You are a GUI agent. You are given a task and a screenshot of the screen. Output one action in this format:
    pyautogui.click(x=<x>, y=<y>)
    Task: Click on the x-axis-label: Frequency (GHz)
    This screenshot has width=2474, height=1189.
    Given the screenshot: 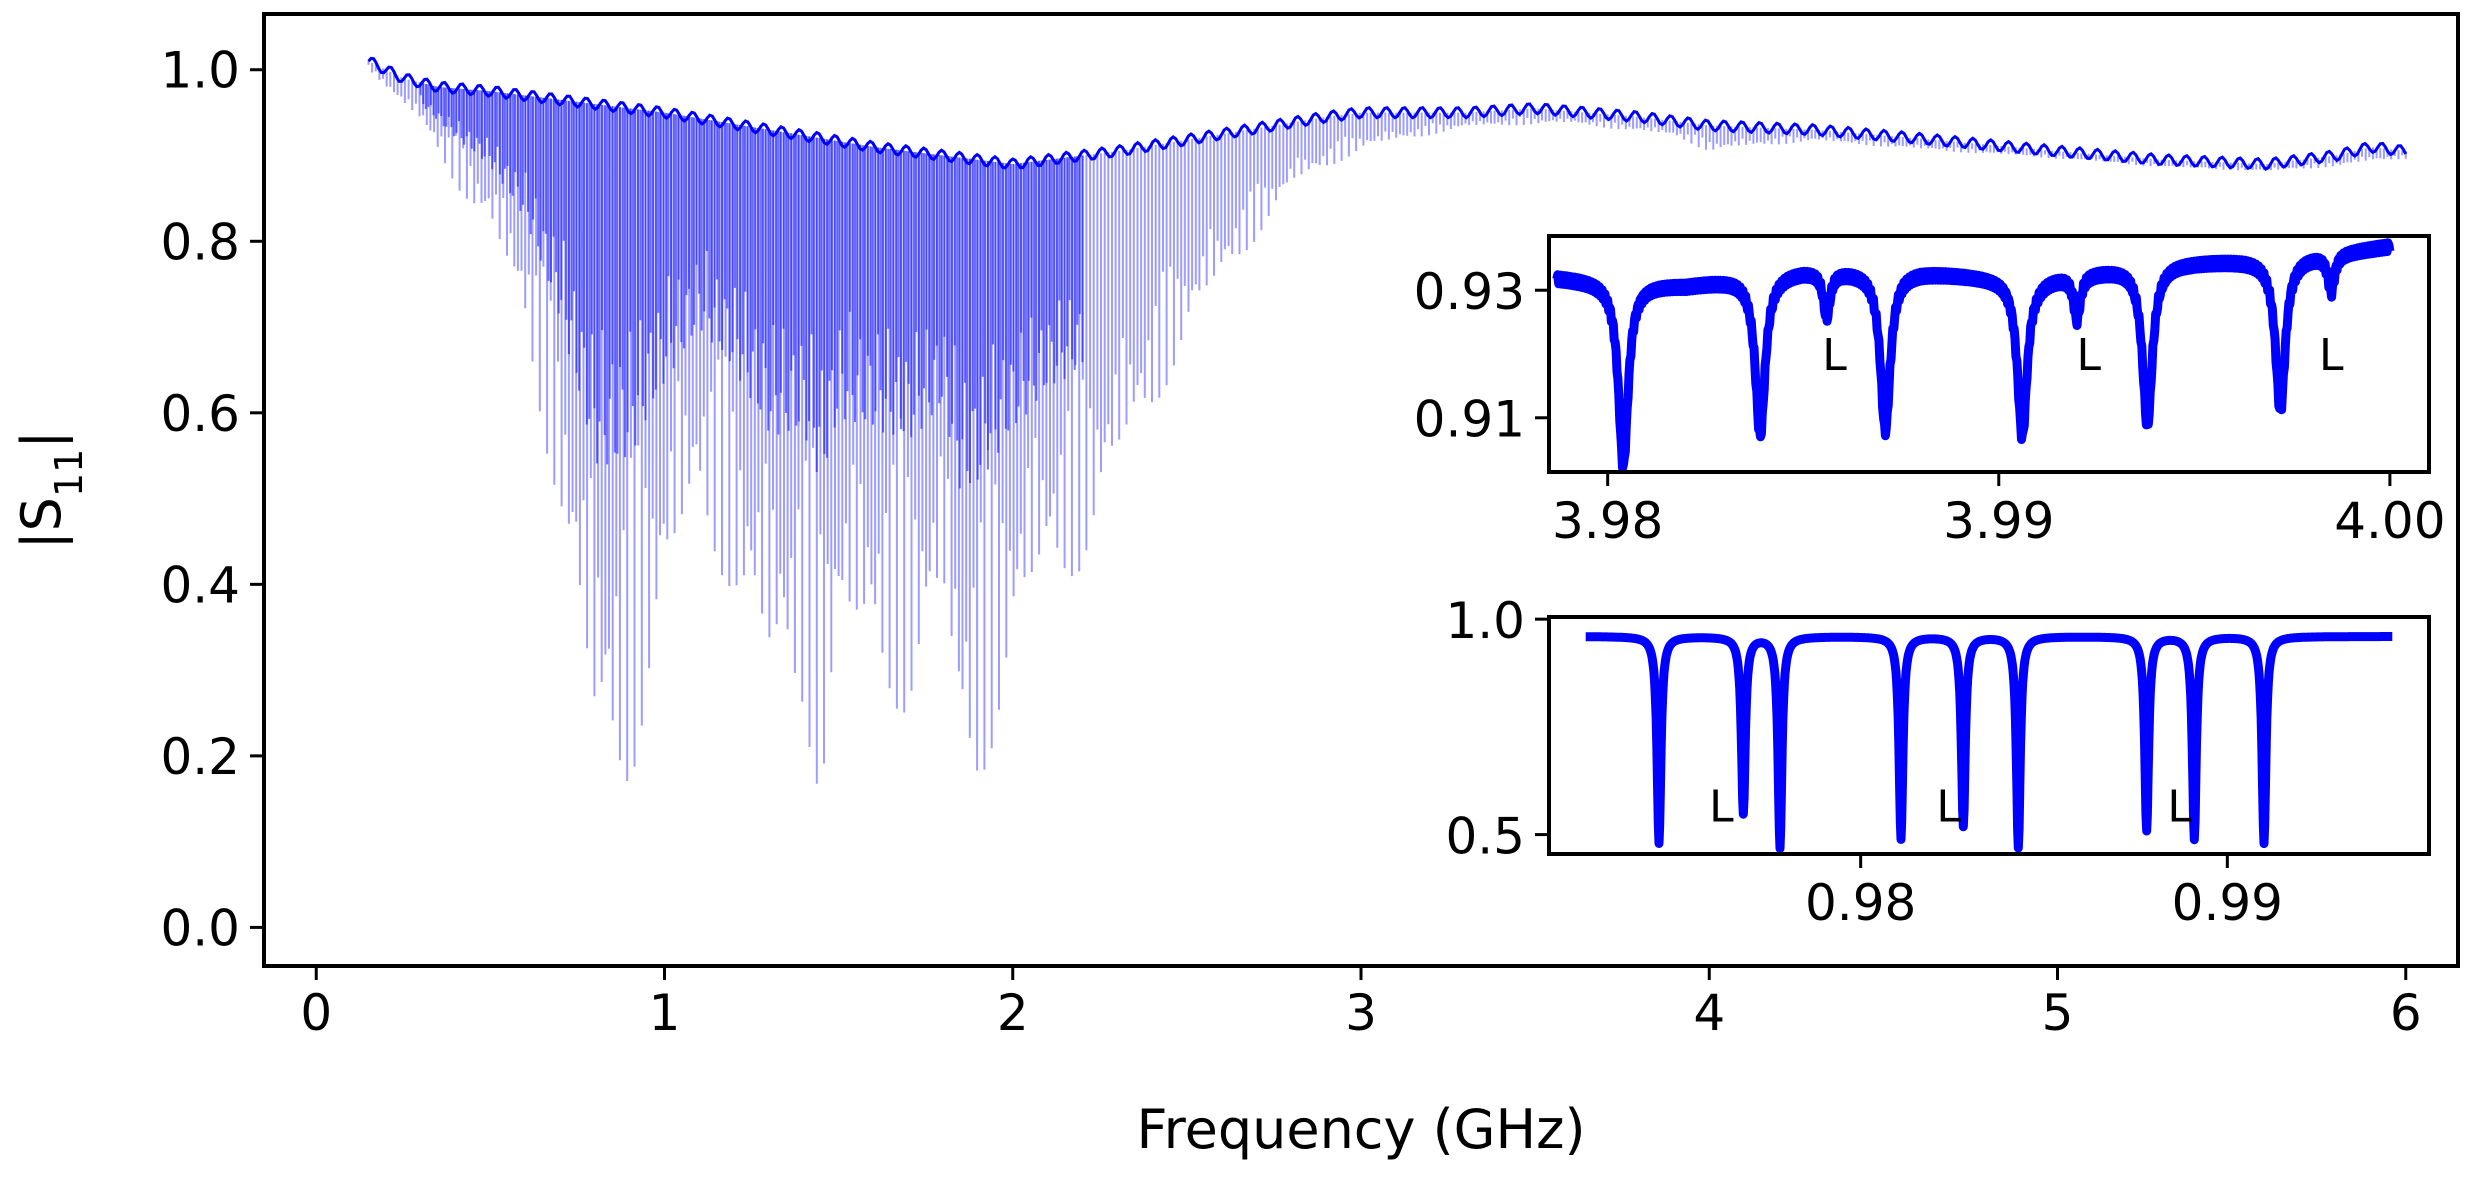 What is the action you would take?
    pyautogui.click(x=1360, y=1129)
    